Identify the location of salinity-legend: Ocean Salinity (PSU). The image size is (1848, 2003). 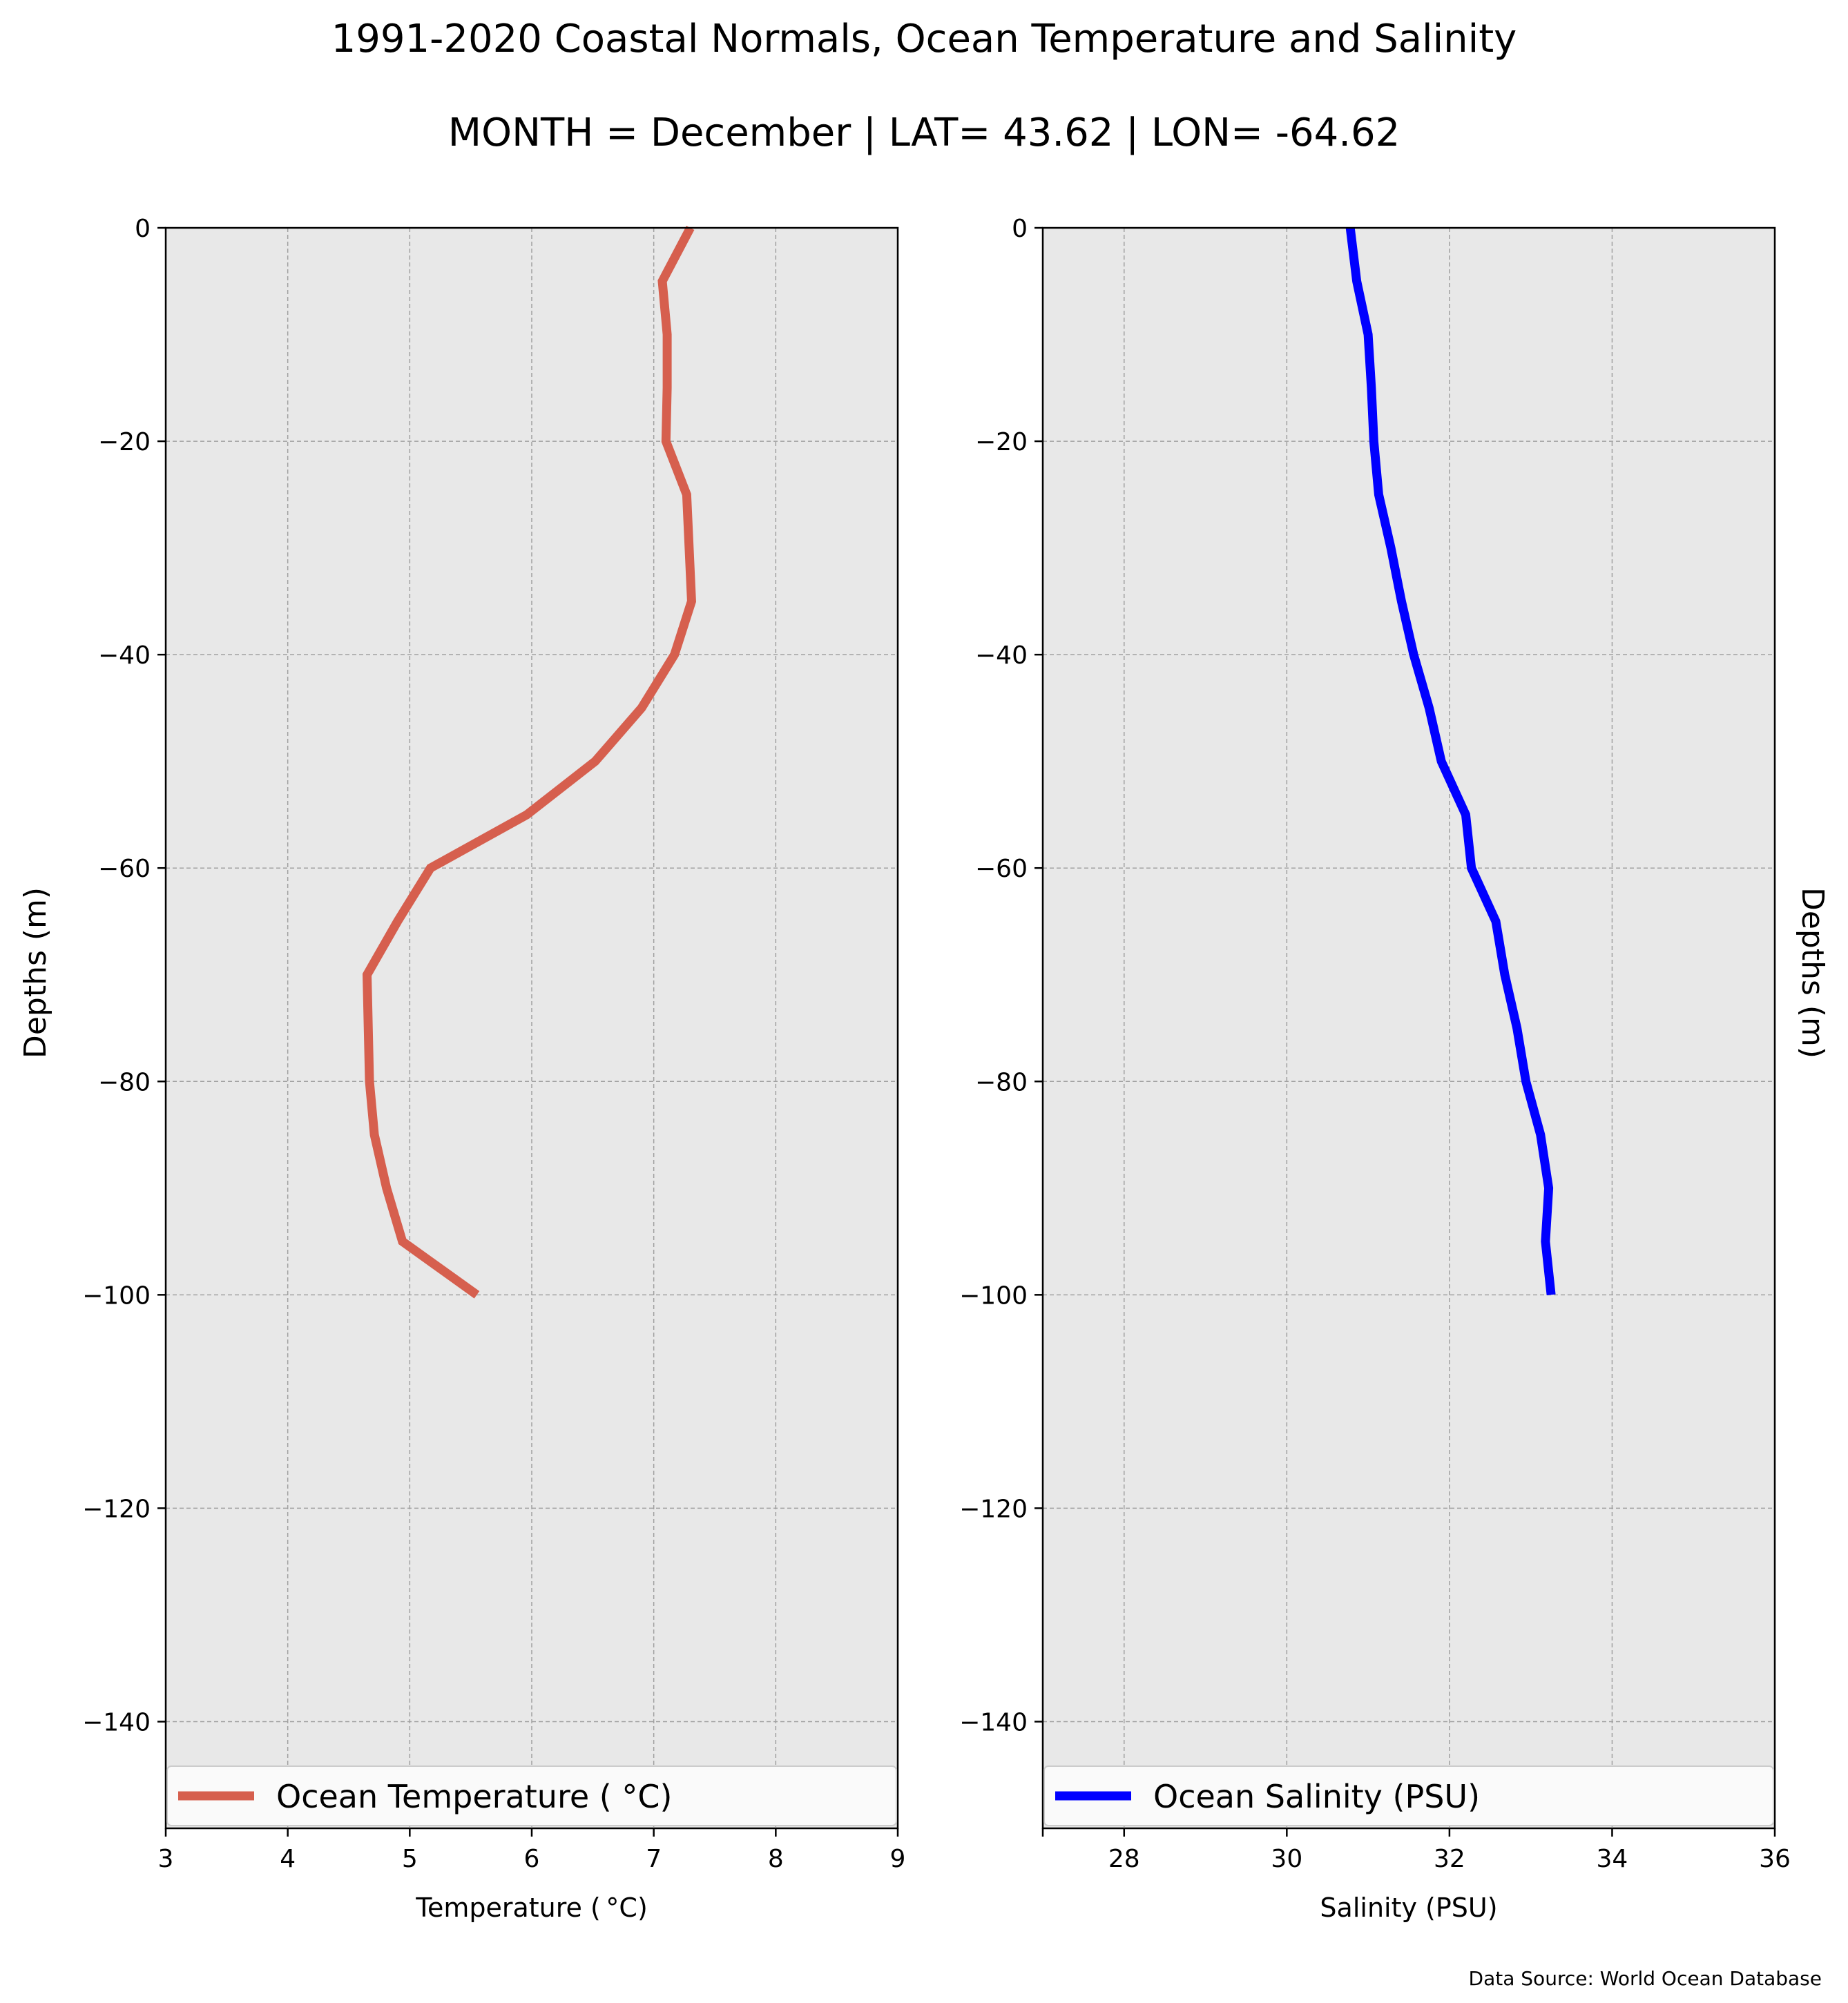
(1408, 1796).